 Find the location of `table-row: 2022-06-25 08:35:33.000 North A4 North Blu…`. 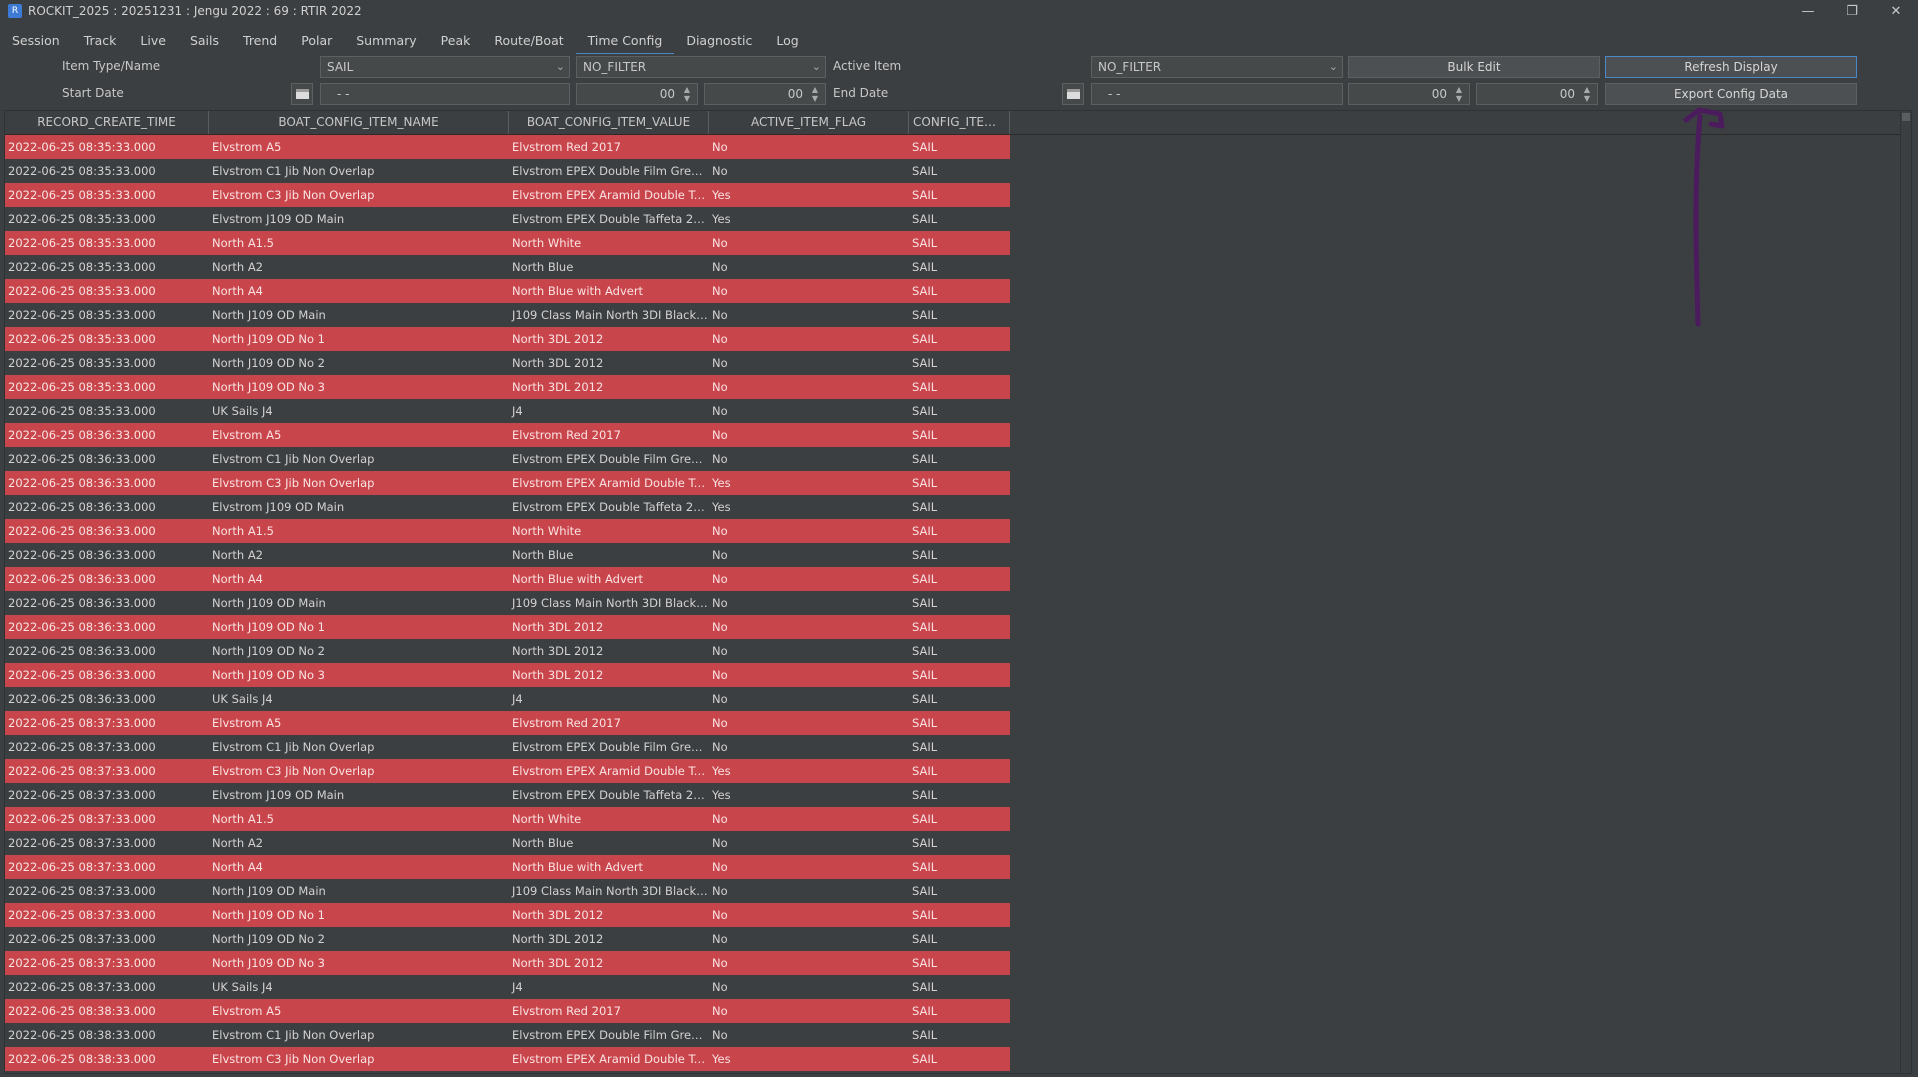

table-row: 2022-06-25 08:35:33.000 North A4 North Blu… is located at coordinates (958, 291).